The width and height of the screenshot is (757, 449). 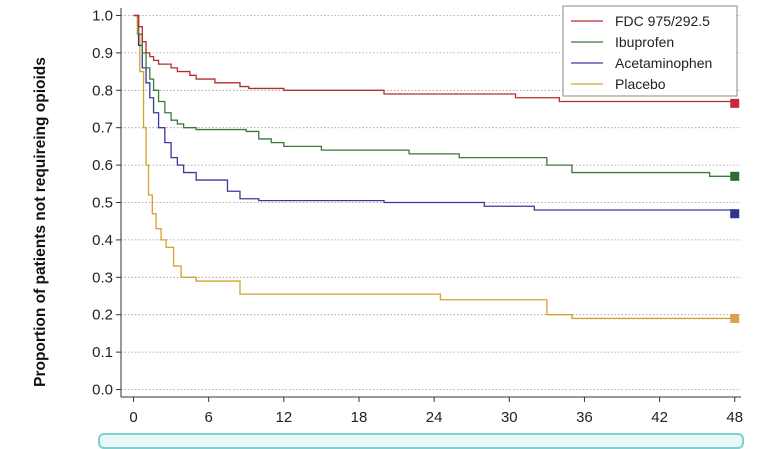 I want to click on y-ticks: 0.0 0.1 0.2 0.3 0.4 0.5 0.6 0.7 0.8 0.9 1.0, so click(x=106, y=203).